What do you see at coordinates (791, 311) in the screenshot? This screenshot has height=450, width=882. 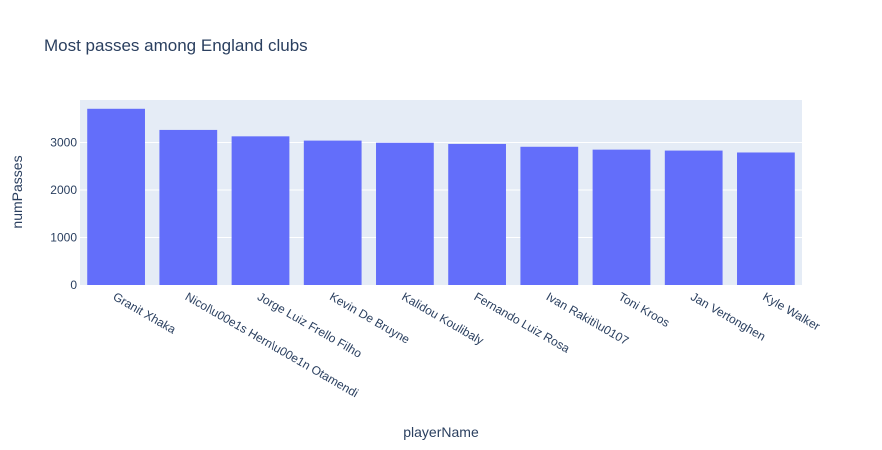 I see `x-tick-label: Kyle Walker` at bounding box center [791, 311].